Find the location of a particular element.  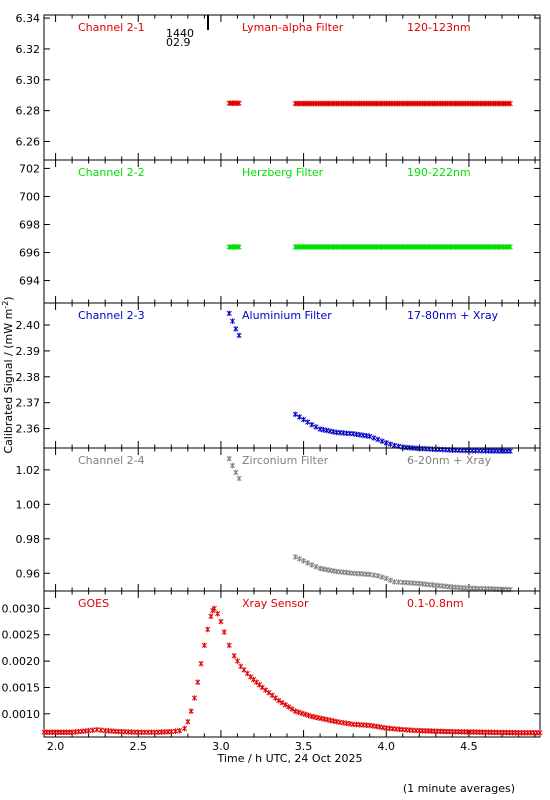

channel-label: Channel 2-4 is located at coordinates (111, 460).